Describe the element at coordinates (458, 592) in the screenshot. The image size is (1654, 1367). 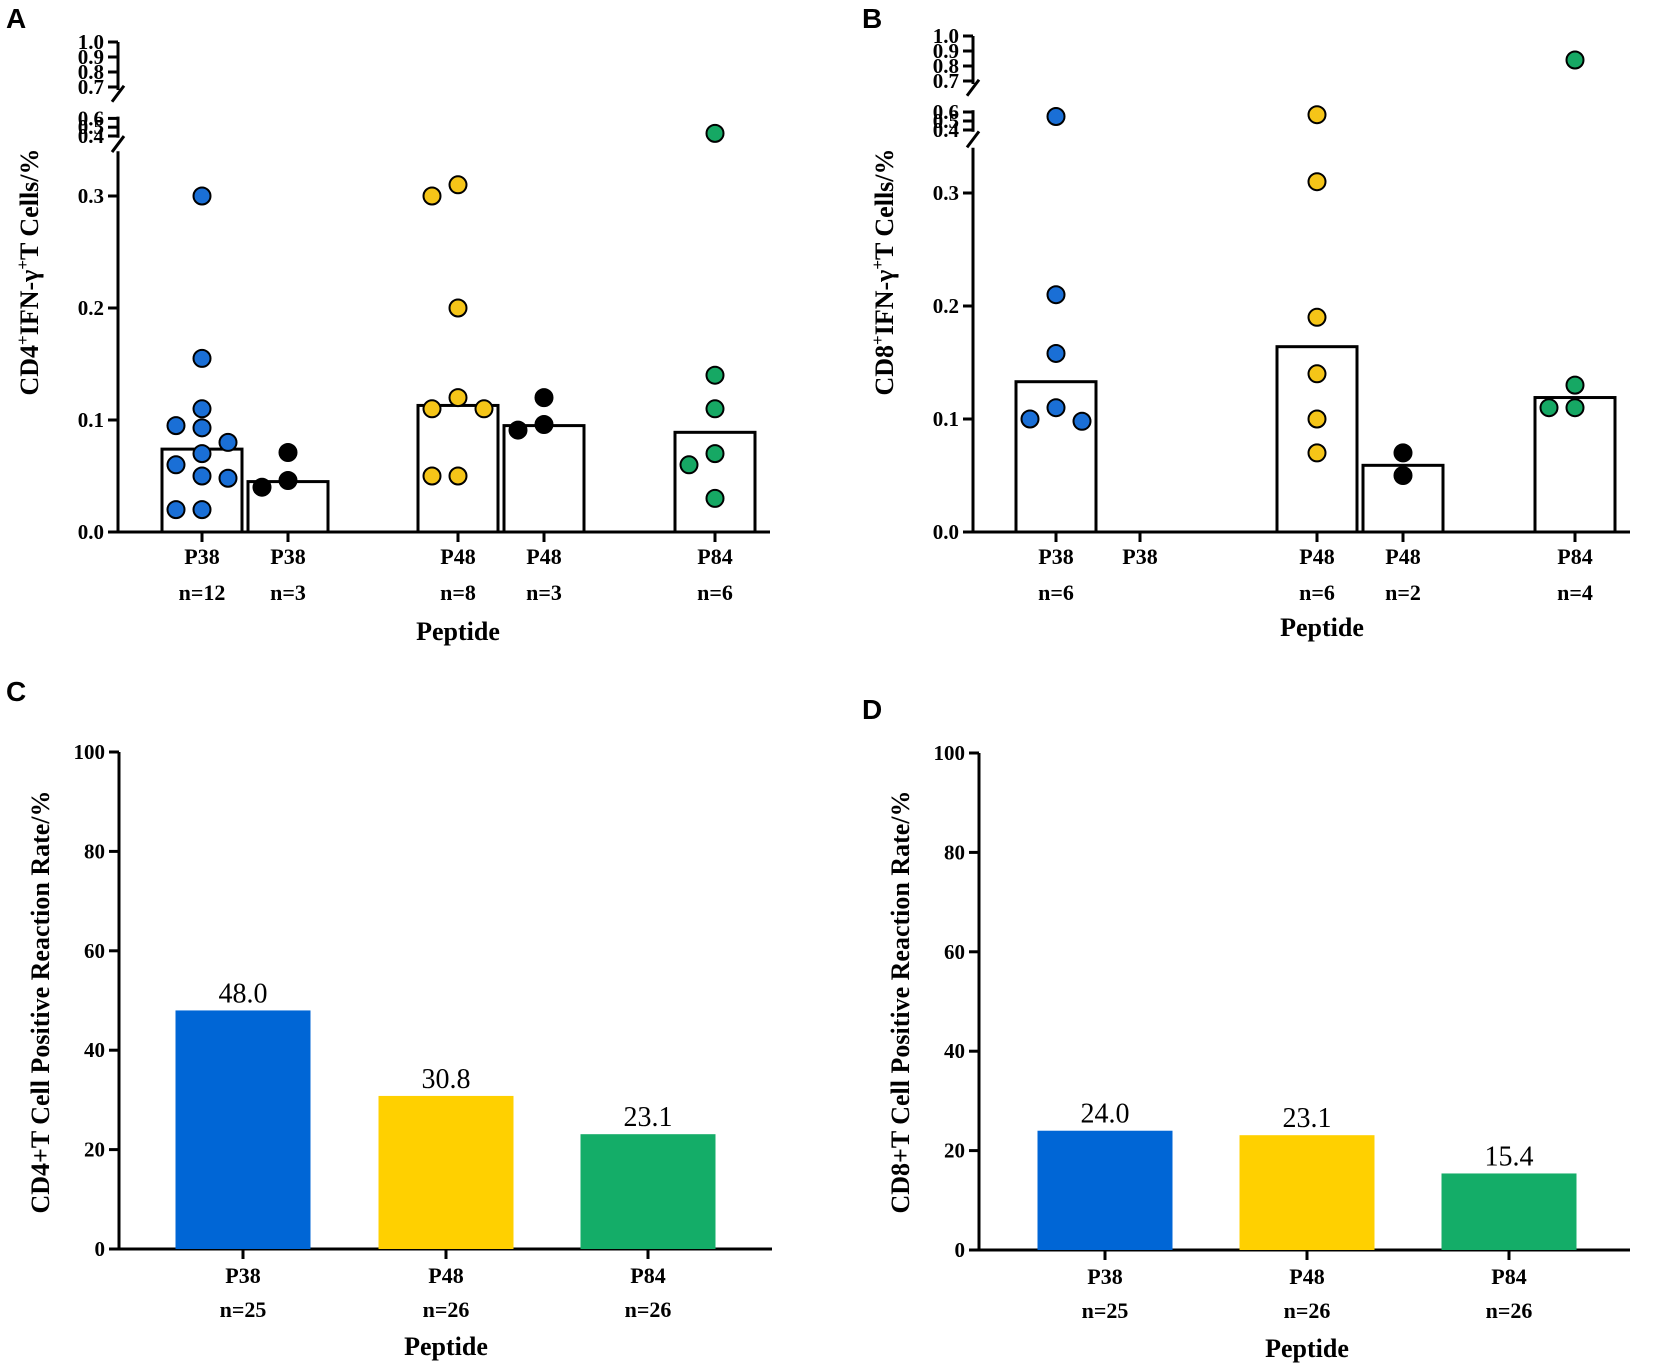
I see `a-n-label: n=8` at that location.